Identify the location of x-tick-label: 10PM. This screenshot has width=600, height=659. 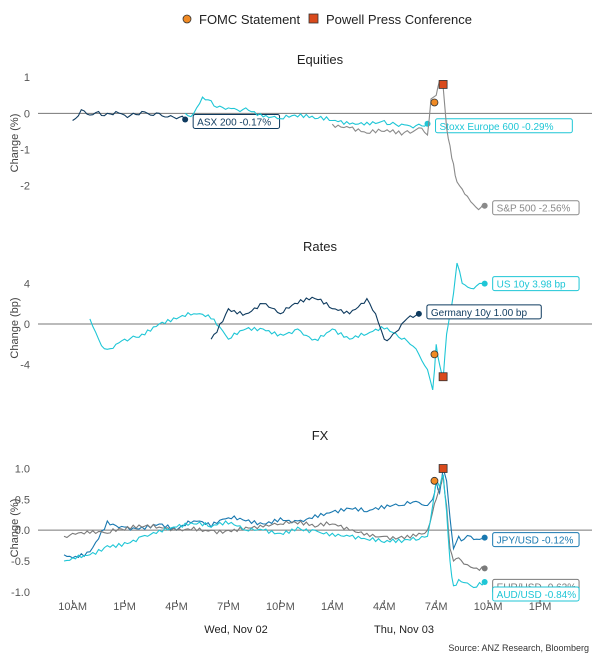
(280, 607).